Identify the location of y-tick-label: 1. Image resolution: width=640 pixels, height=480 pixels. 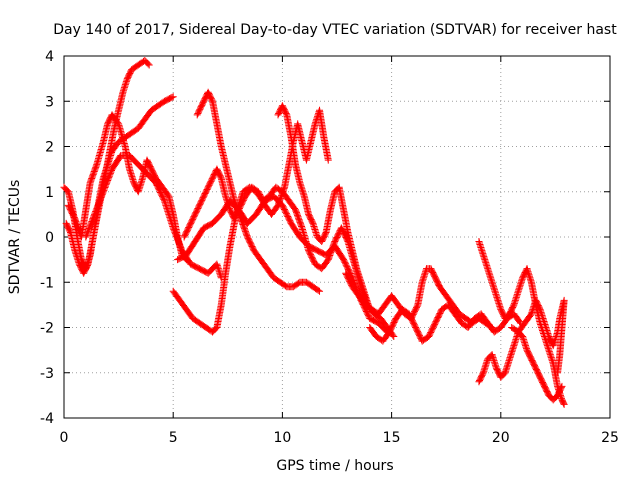
(49, 193).